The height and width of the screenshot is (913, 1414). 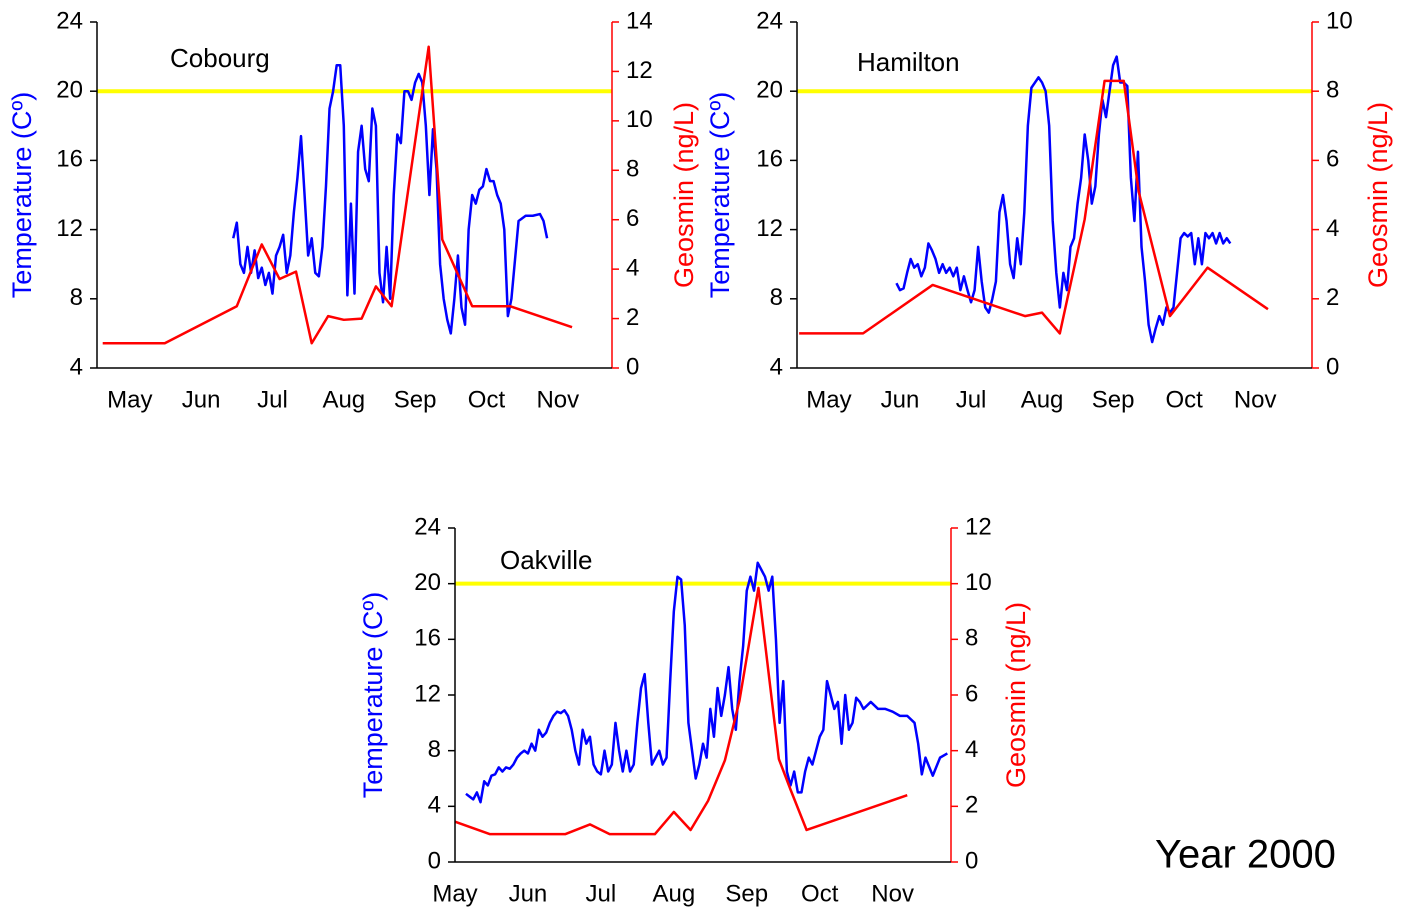 What do you see at coordinates (639, 20) in the screenshot?
I see `y2-tick-label: 14` at bounding box center [639, 20].